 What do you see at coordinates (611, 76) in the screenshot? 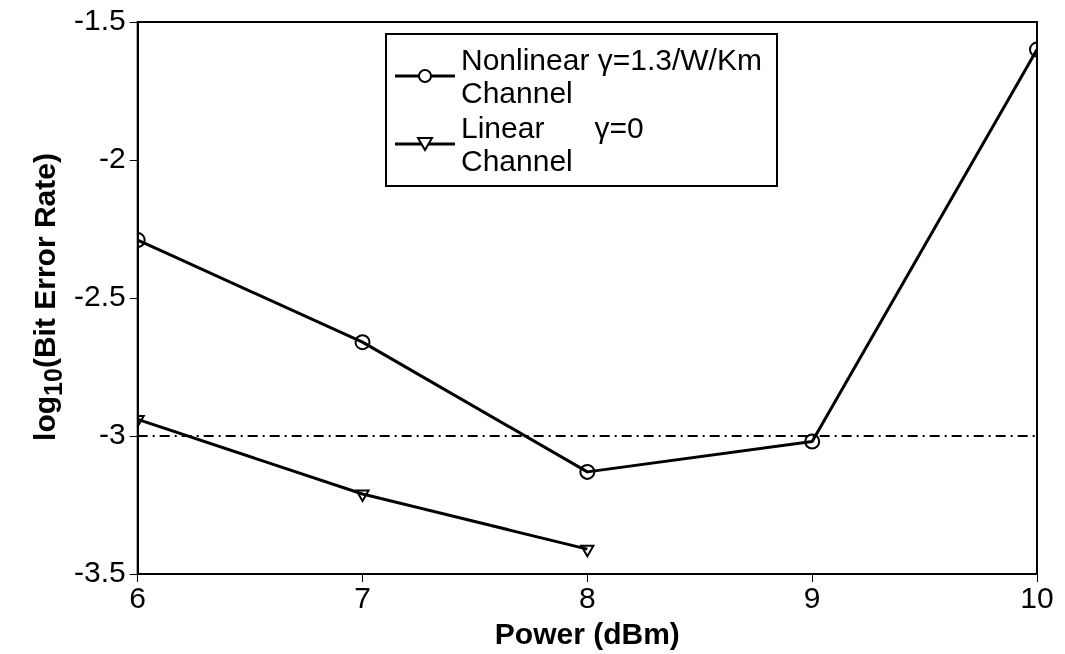
I see `legend-label: Nonlinear γ=1.3/W/Km Channel` at bounding box center [611, 76].